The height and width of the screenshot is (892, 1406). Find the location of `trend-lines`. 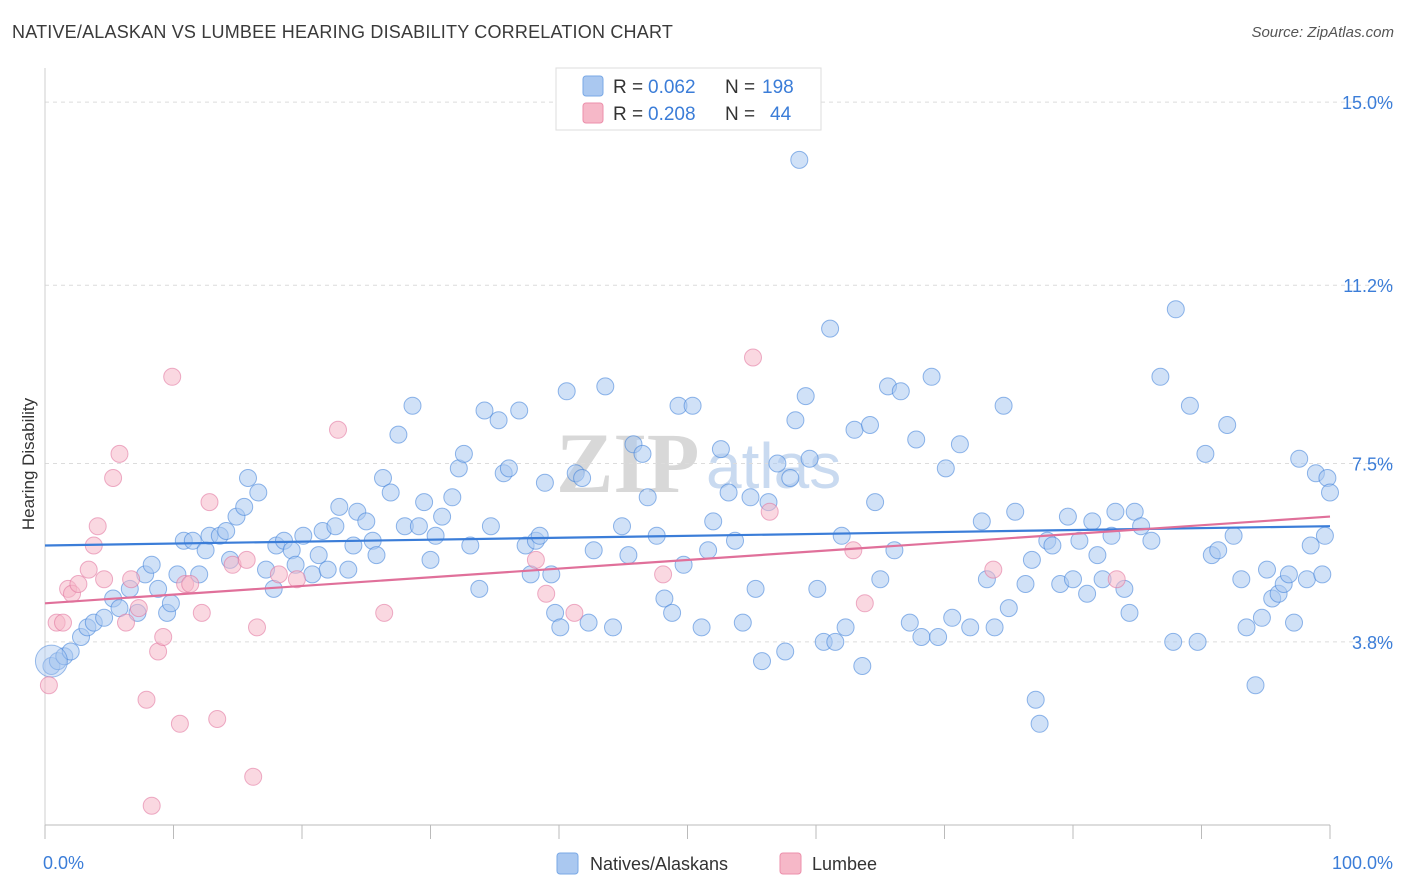

trend-lines is located at coordinates (687, 560).